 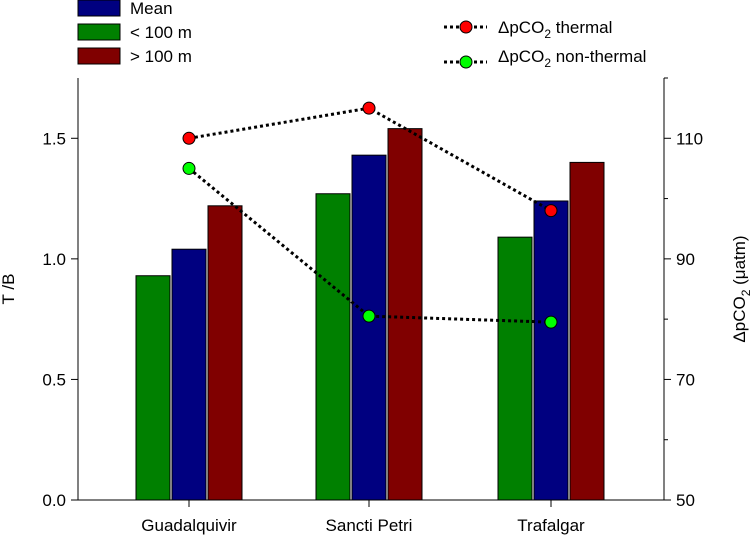 I want to click on legend-label-nonthermal: ΔpCO2 non-thermal, so click(x=572, y=58).